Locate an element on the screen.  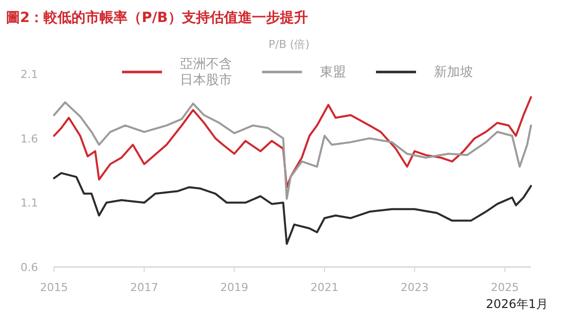
y-tick-label: 0.6 is located at coordinates (29, 267).